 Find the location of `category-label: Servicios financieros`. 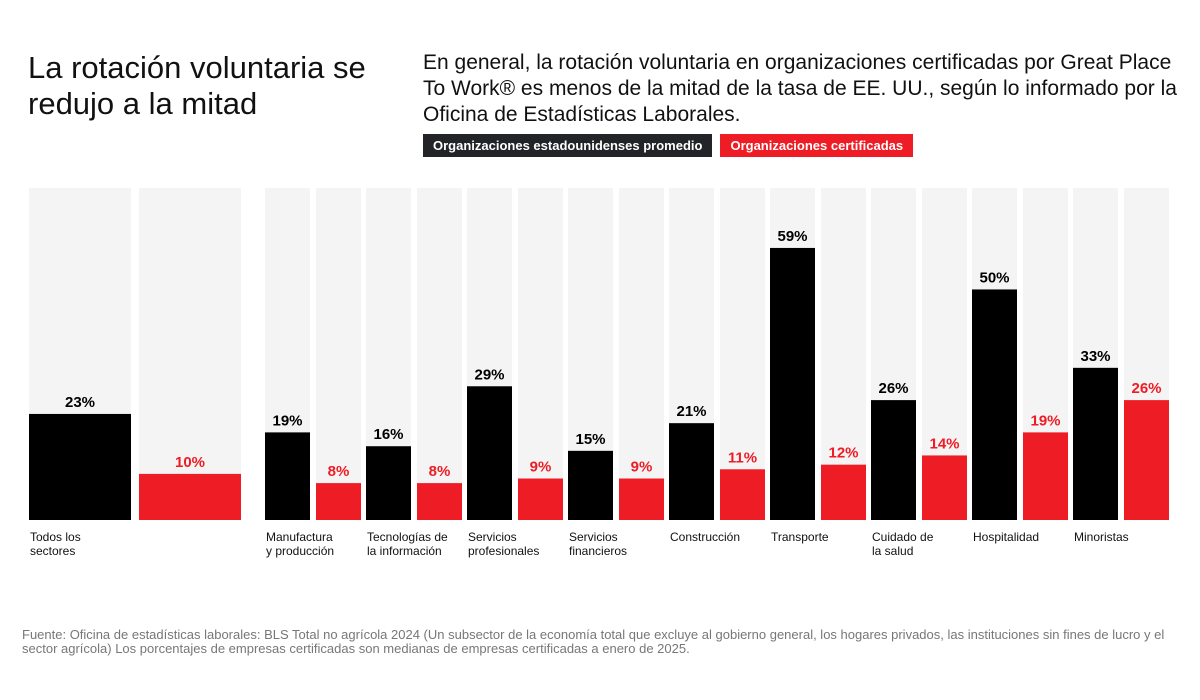

category-label: Servicios financieros is located at coordinates (598, 544).